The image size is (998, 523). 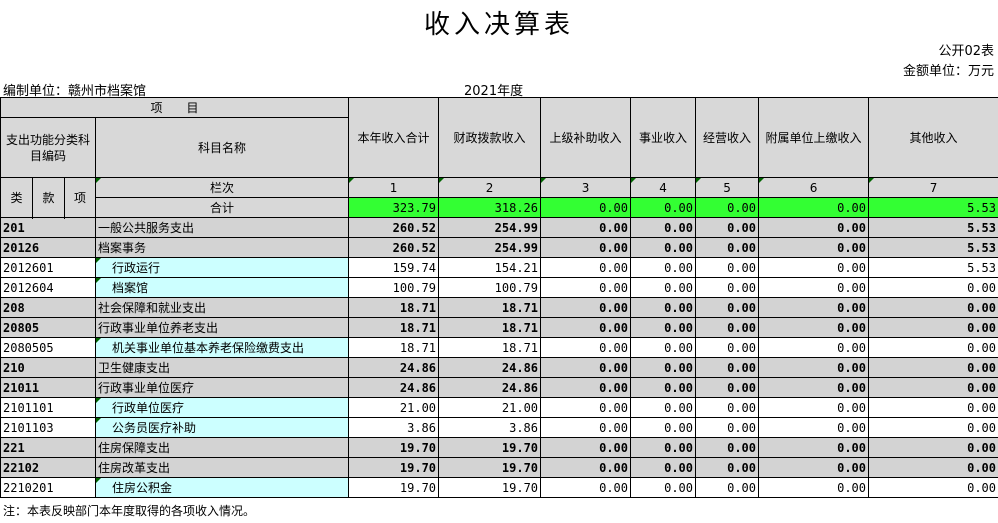 I want to click on subject-name-cell: 行政单位医疗, so click(x=222, y=407).